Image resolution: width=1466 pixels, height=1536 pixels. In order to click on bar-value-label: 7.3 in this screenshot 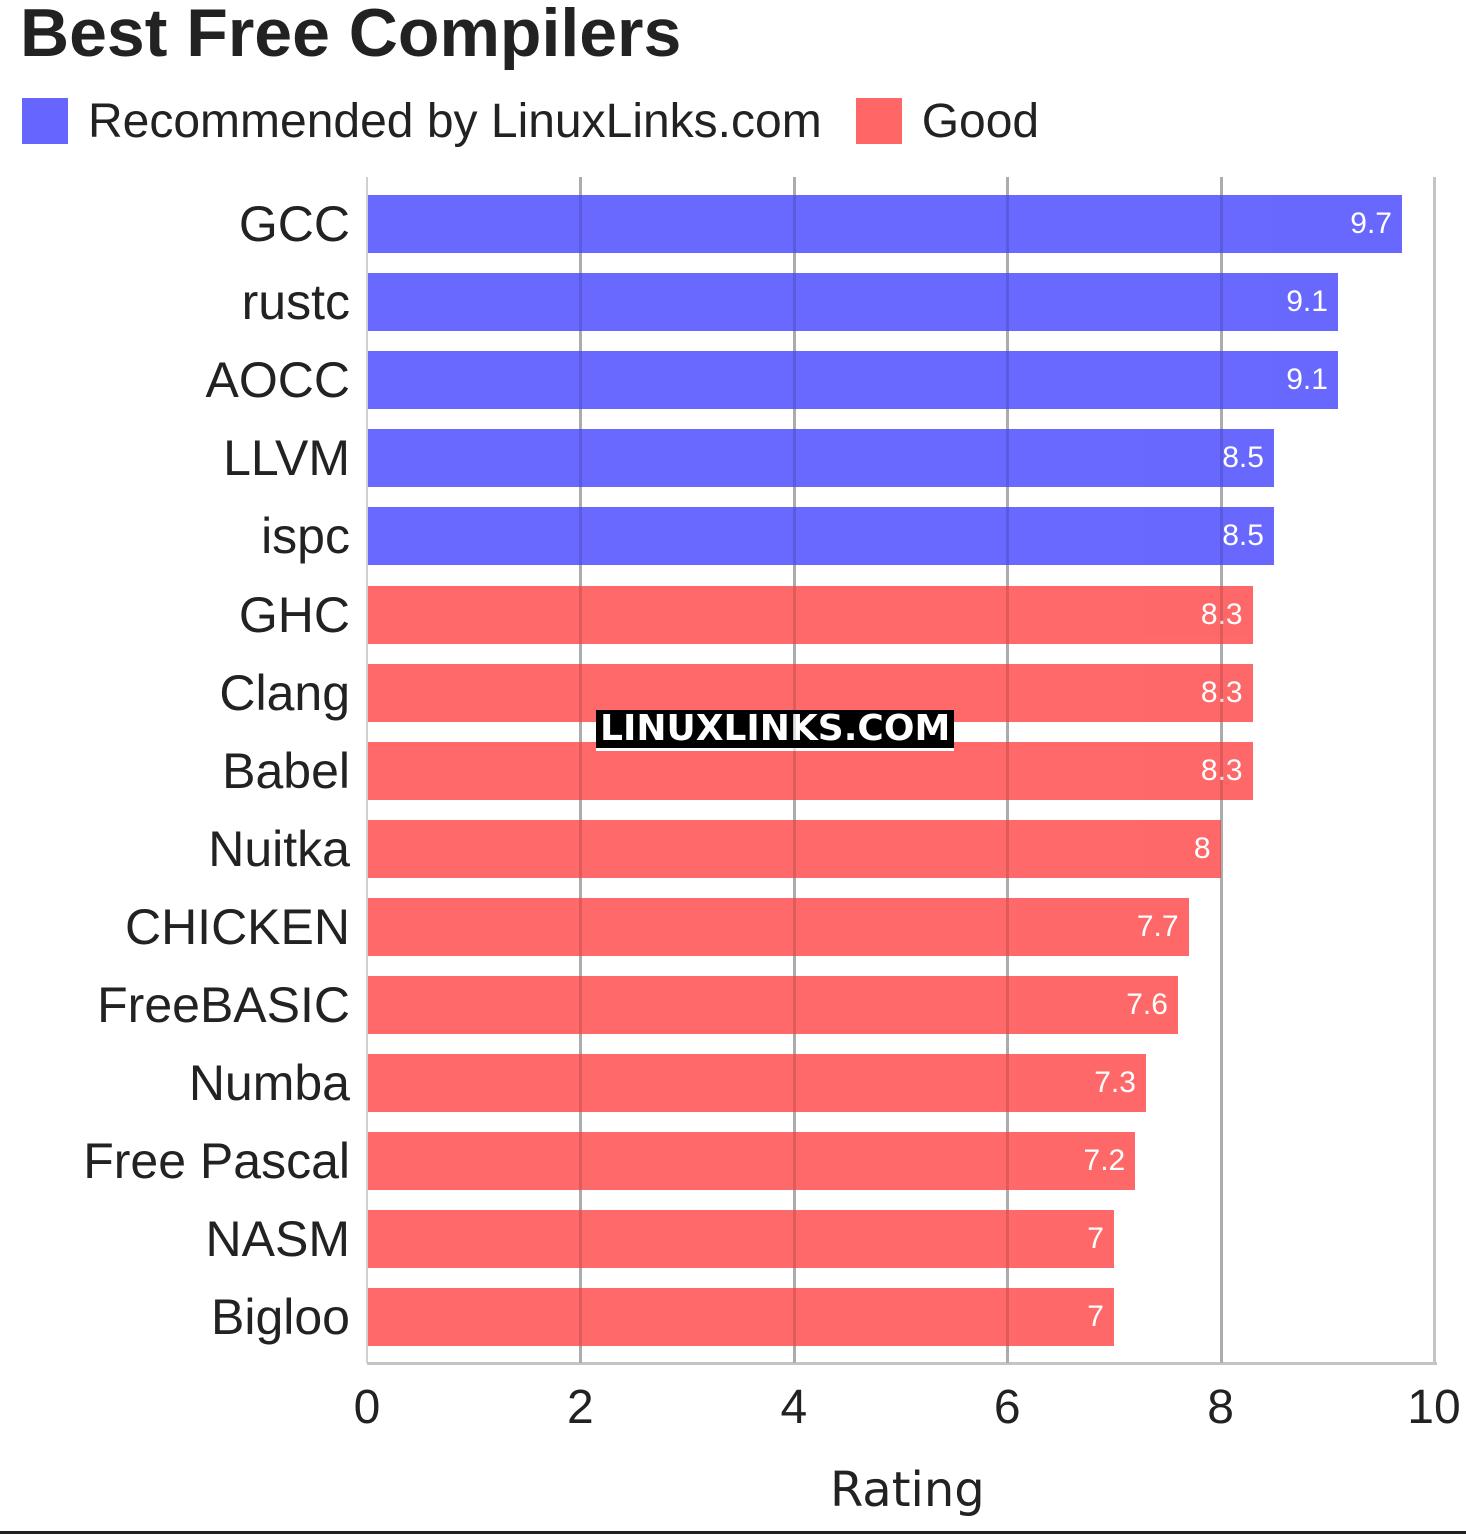, I will do `click(1115, 1083)`.